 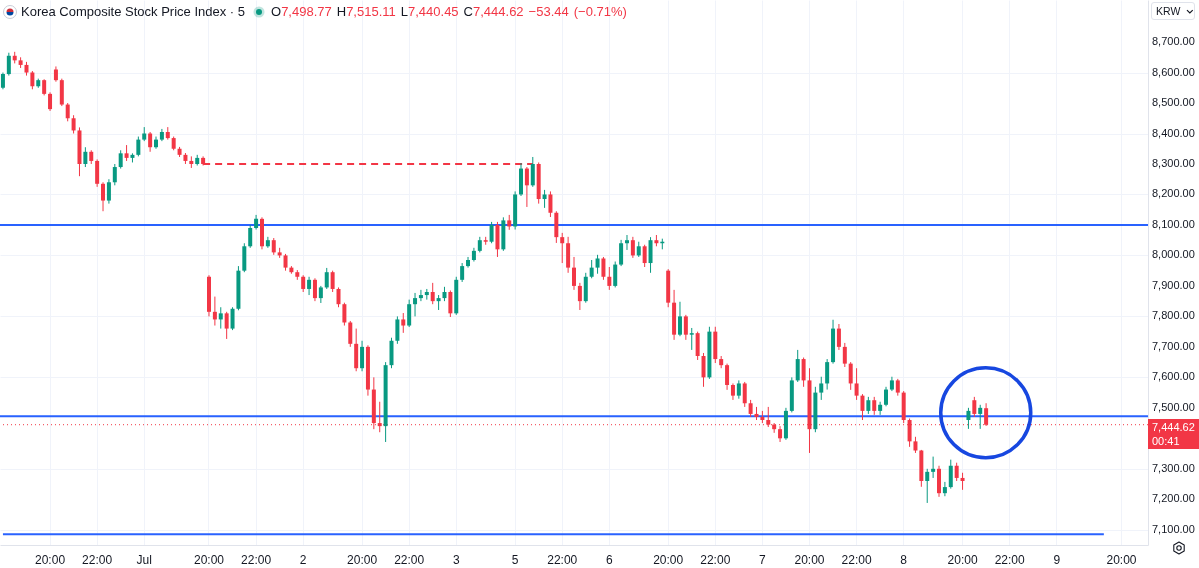 What do you see at coordinates (1173, 467) in the screenshot?
I see `y-tick-label: 7,300.00` at bounding box center [1173, 467].